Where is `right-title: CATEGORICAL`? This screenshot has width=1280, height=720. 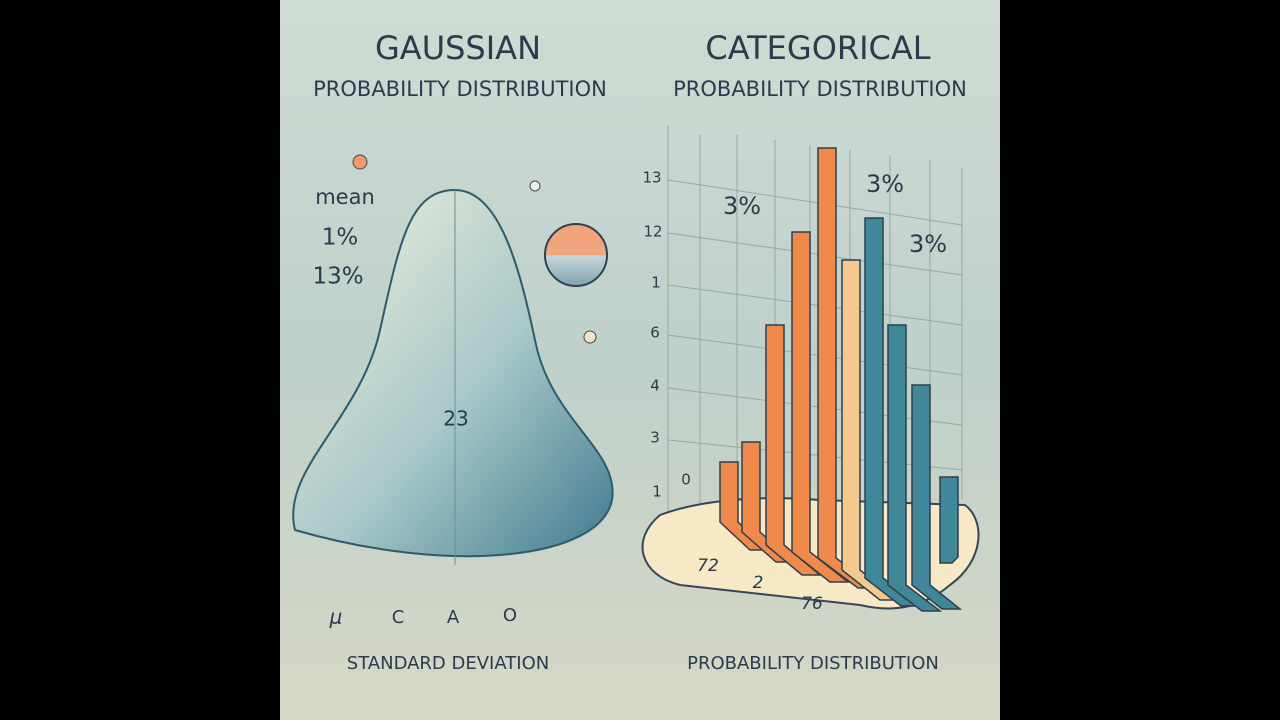 right-title: CATEGORICAL is located at coordinates (817, 48).